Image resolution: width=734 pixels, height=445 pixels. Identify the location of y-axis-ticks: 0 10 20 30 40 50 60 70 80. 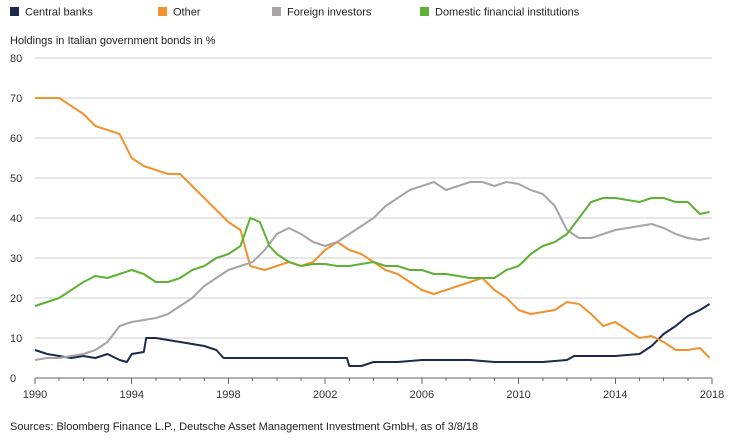
(16, 219).